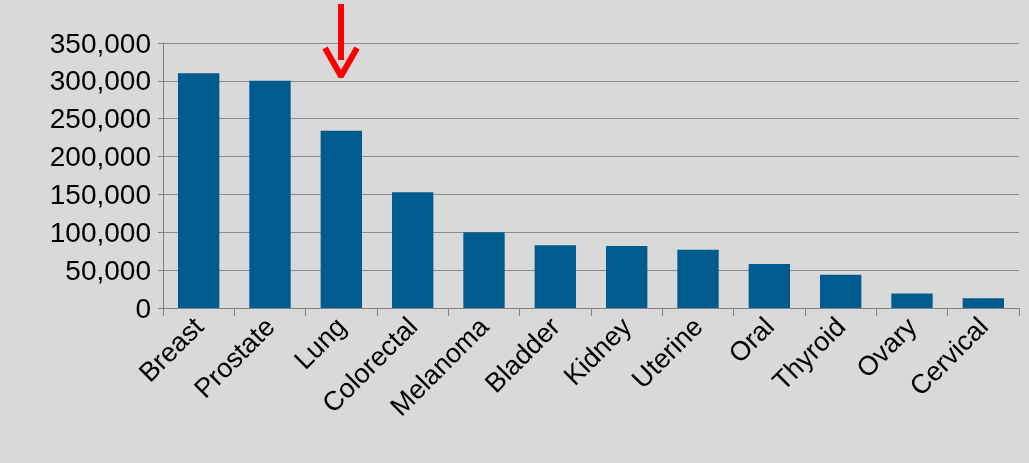  I want to click on y-tick-label: 0, so click(143, 308).